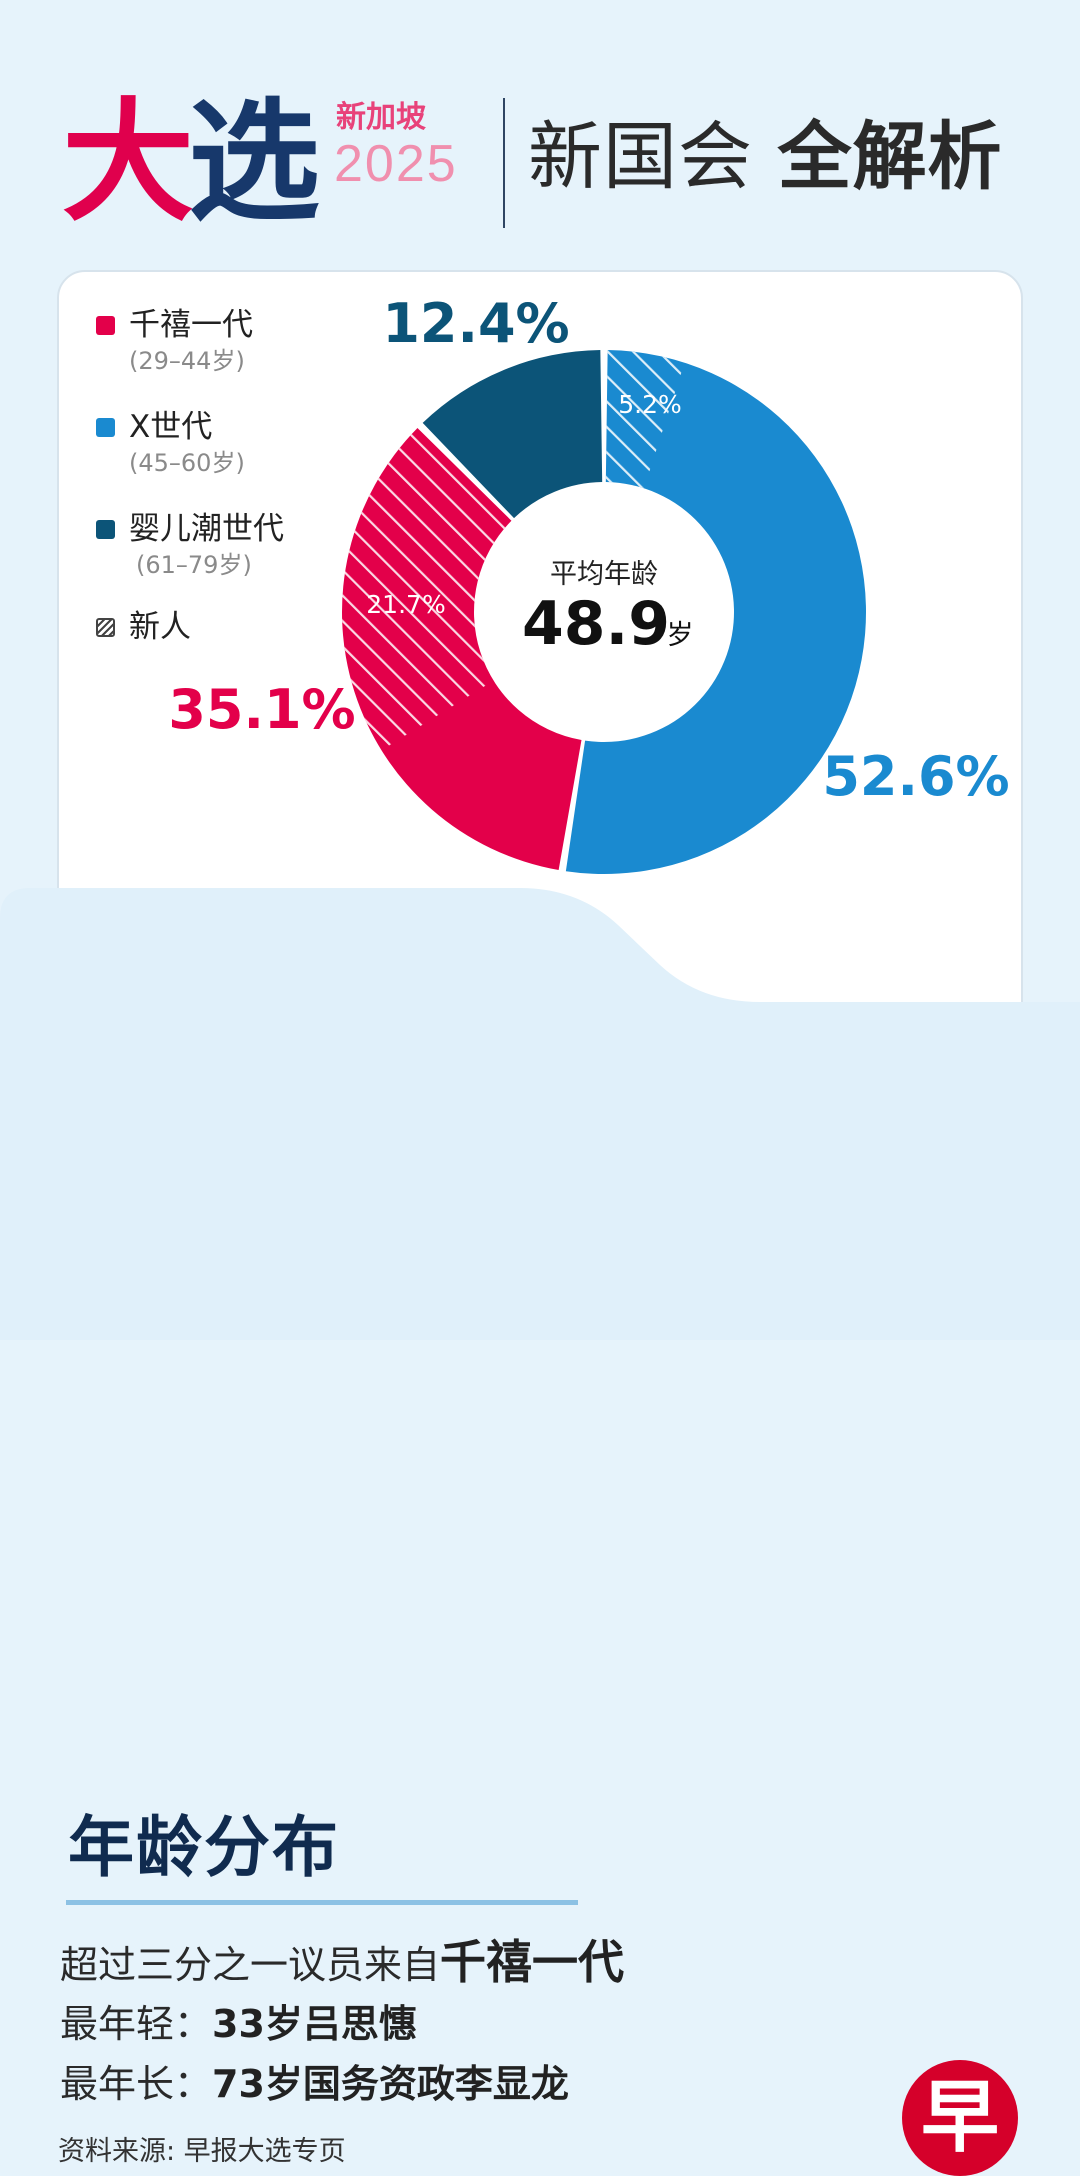 The image size is (1080, 2176). Describe the element at coordinates (396, 164) in the screenshot. I see `brand-year: 2025` at that location.